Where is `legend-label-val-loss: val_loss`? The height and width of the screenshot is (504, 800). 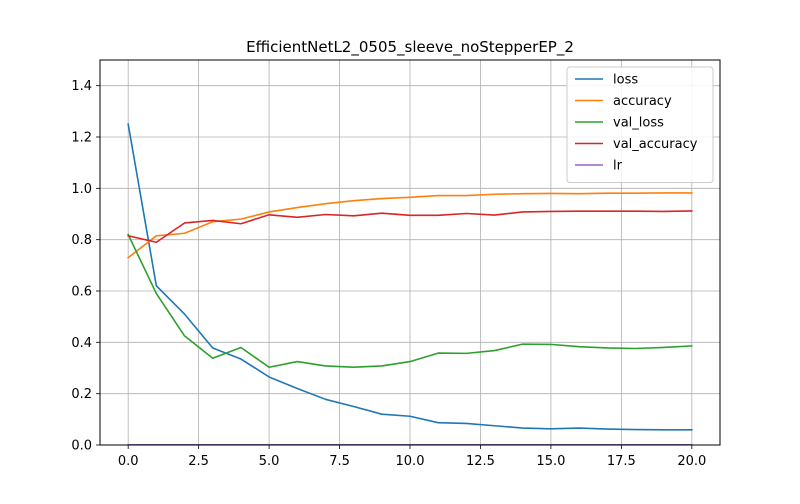 legend-label-val-loss: val_loss is located at coordinates (638, 123).